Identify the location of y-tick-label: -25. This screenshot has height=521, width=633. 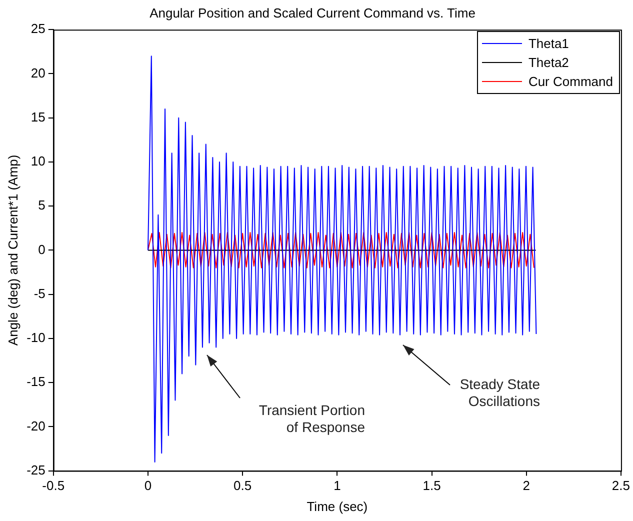
(36, 470).